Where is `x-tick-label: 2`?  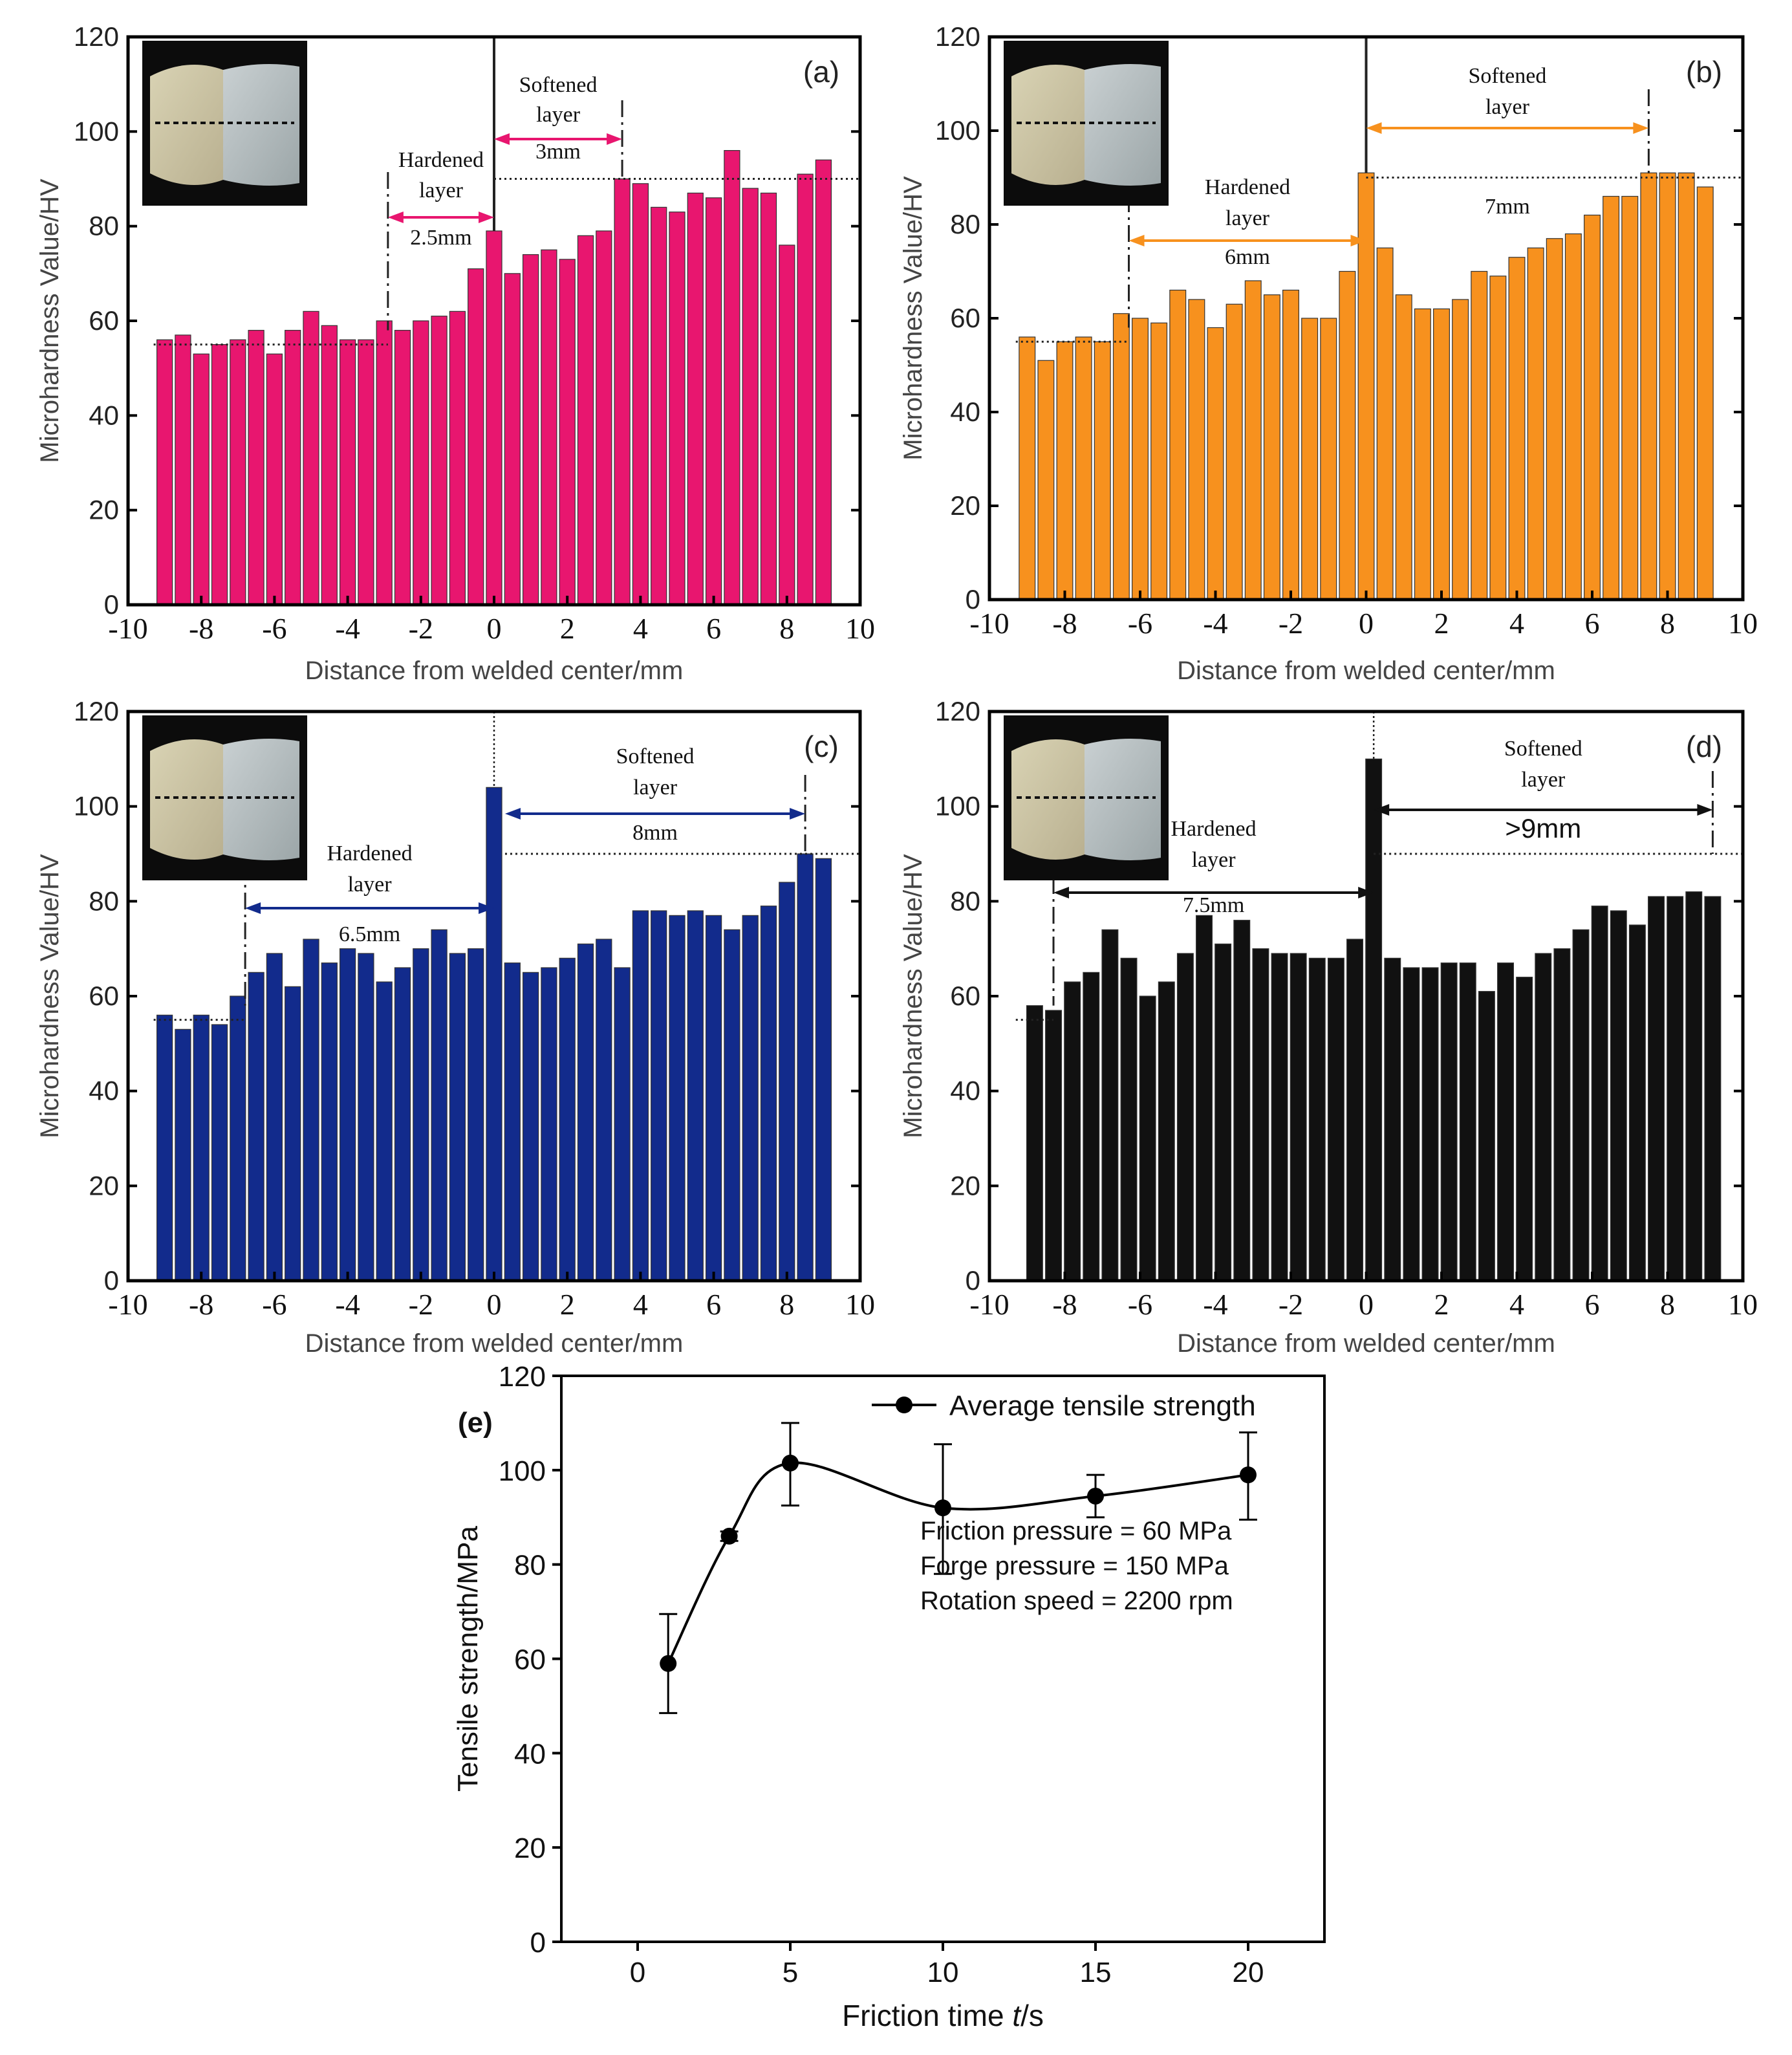 x-tick-label: 2 is located at coordinates (1441, 623).